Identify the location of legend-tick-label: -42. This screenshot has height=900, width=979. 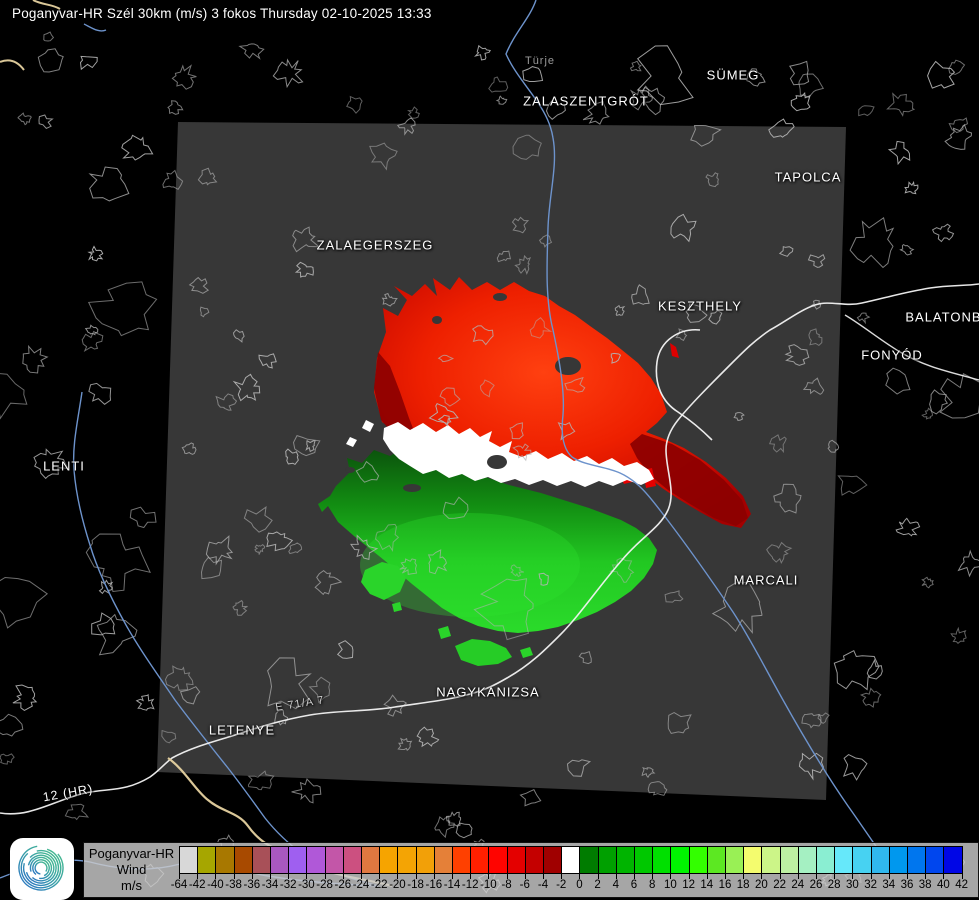
(197, 885).